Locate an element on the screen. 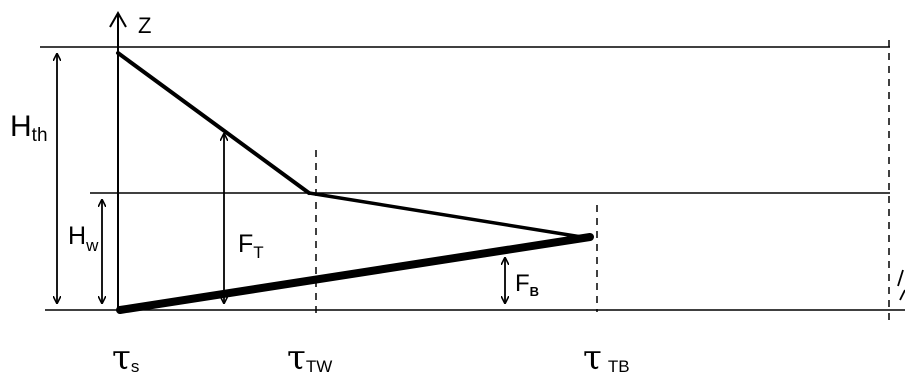 Image resolution: width=905 pixels, height=379 pixels. f-b-label-main: F is located at coordinates (522, 283).